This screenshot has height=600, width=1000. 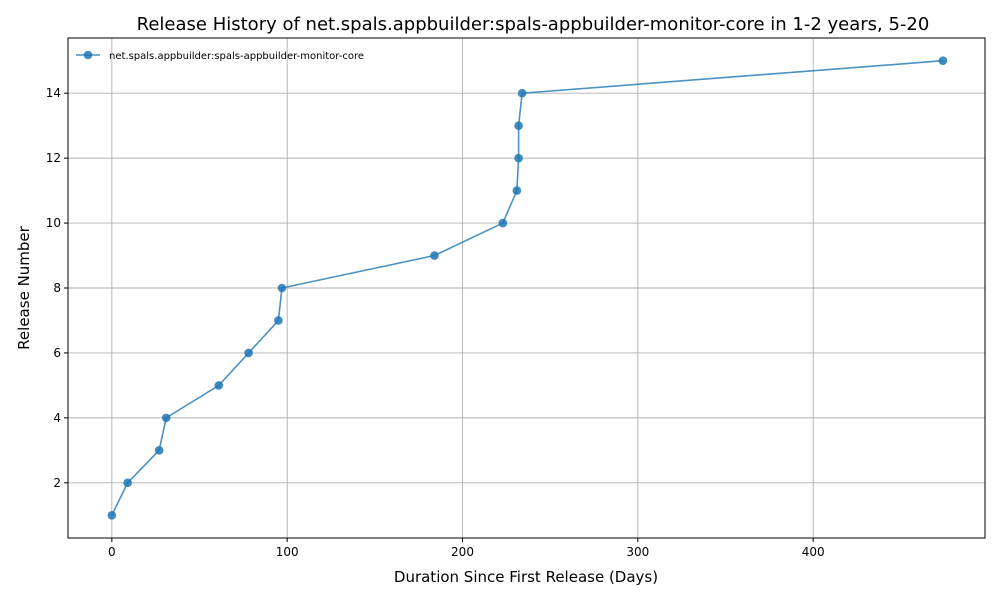 I want to click on y-tick-label: 12, so click(x=53, y=158).